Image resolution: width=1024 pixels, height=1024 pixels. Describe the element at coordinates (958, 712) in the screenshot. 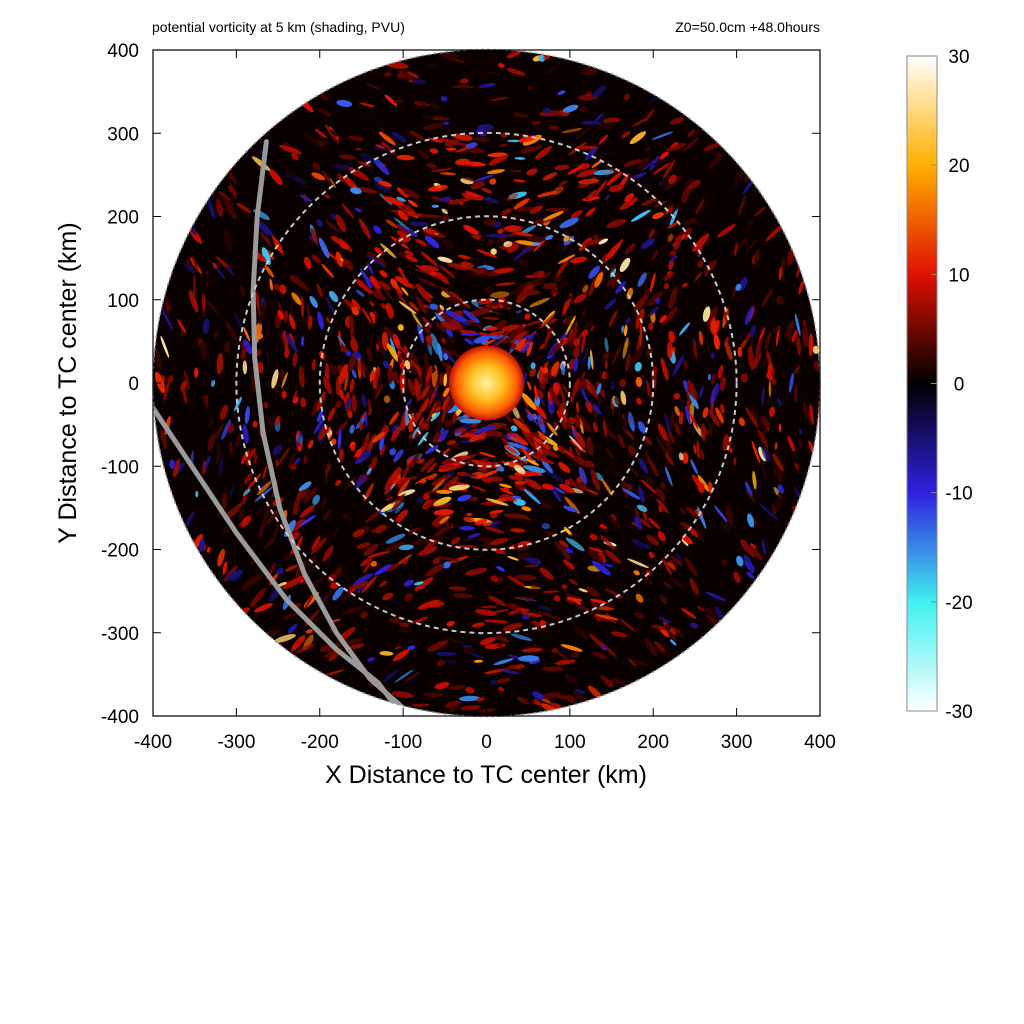

I see `colorbar-tick-label: -30` at that location.